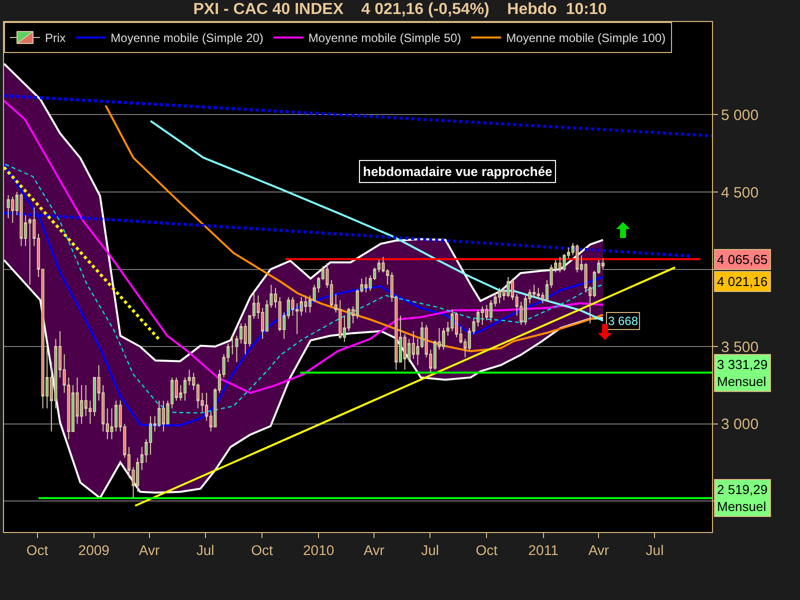 This screenshot has width=800, height=600. What do you see at coordinates (740, 115) in the screenshot?
I see `y-tick-label: 5 000` at bounding box center [740, 115].